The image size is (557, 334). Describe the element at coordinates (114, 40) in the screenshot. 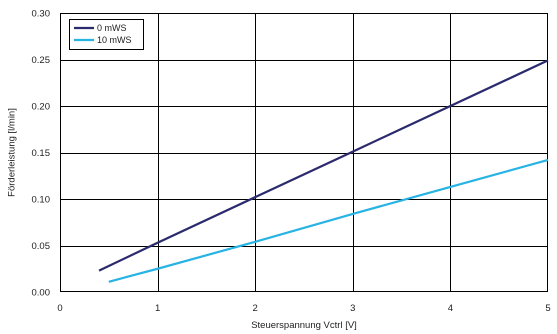

I see `legend-label: 10 mWS` at that location.